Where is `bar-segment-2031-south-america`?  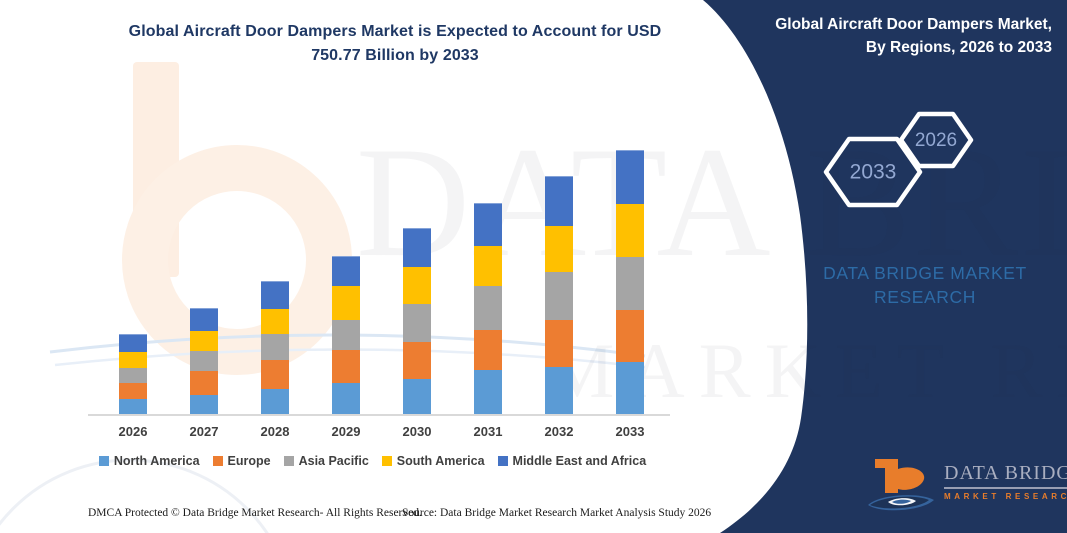
bar-segment-2031-south-america is located at coordinates (488, 265).